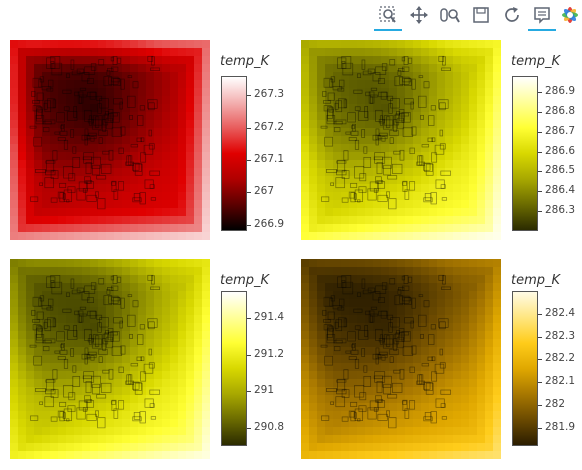 The image size is (582, 470). What do you see at coordinates (542, 17) in the screenshot?
I see `hover-button` at bounding box center [542, 17].